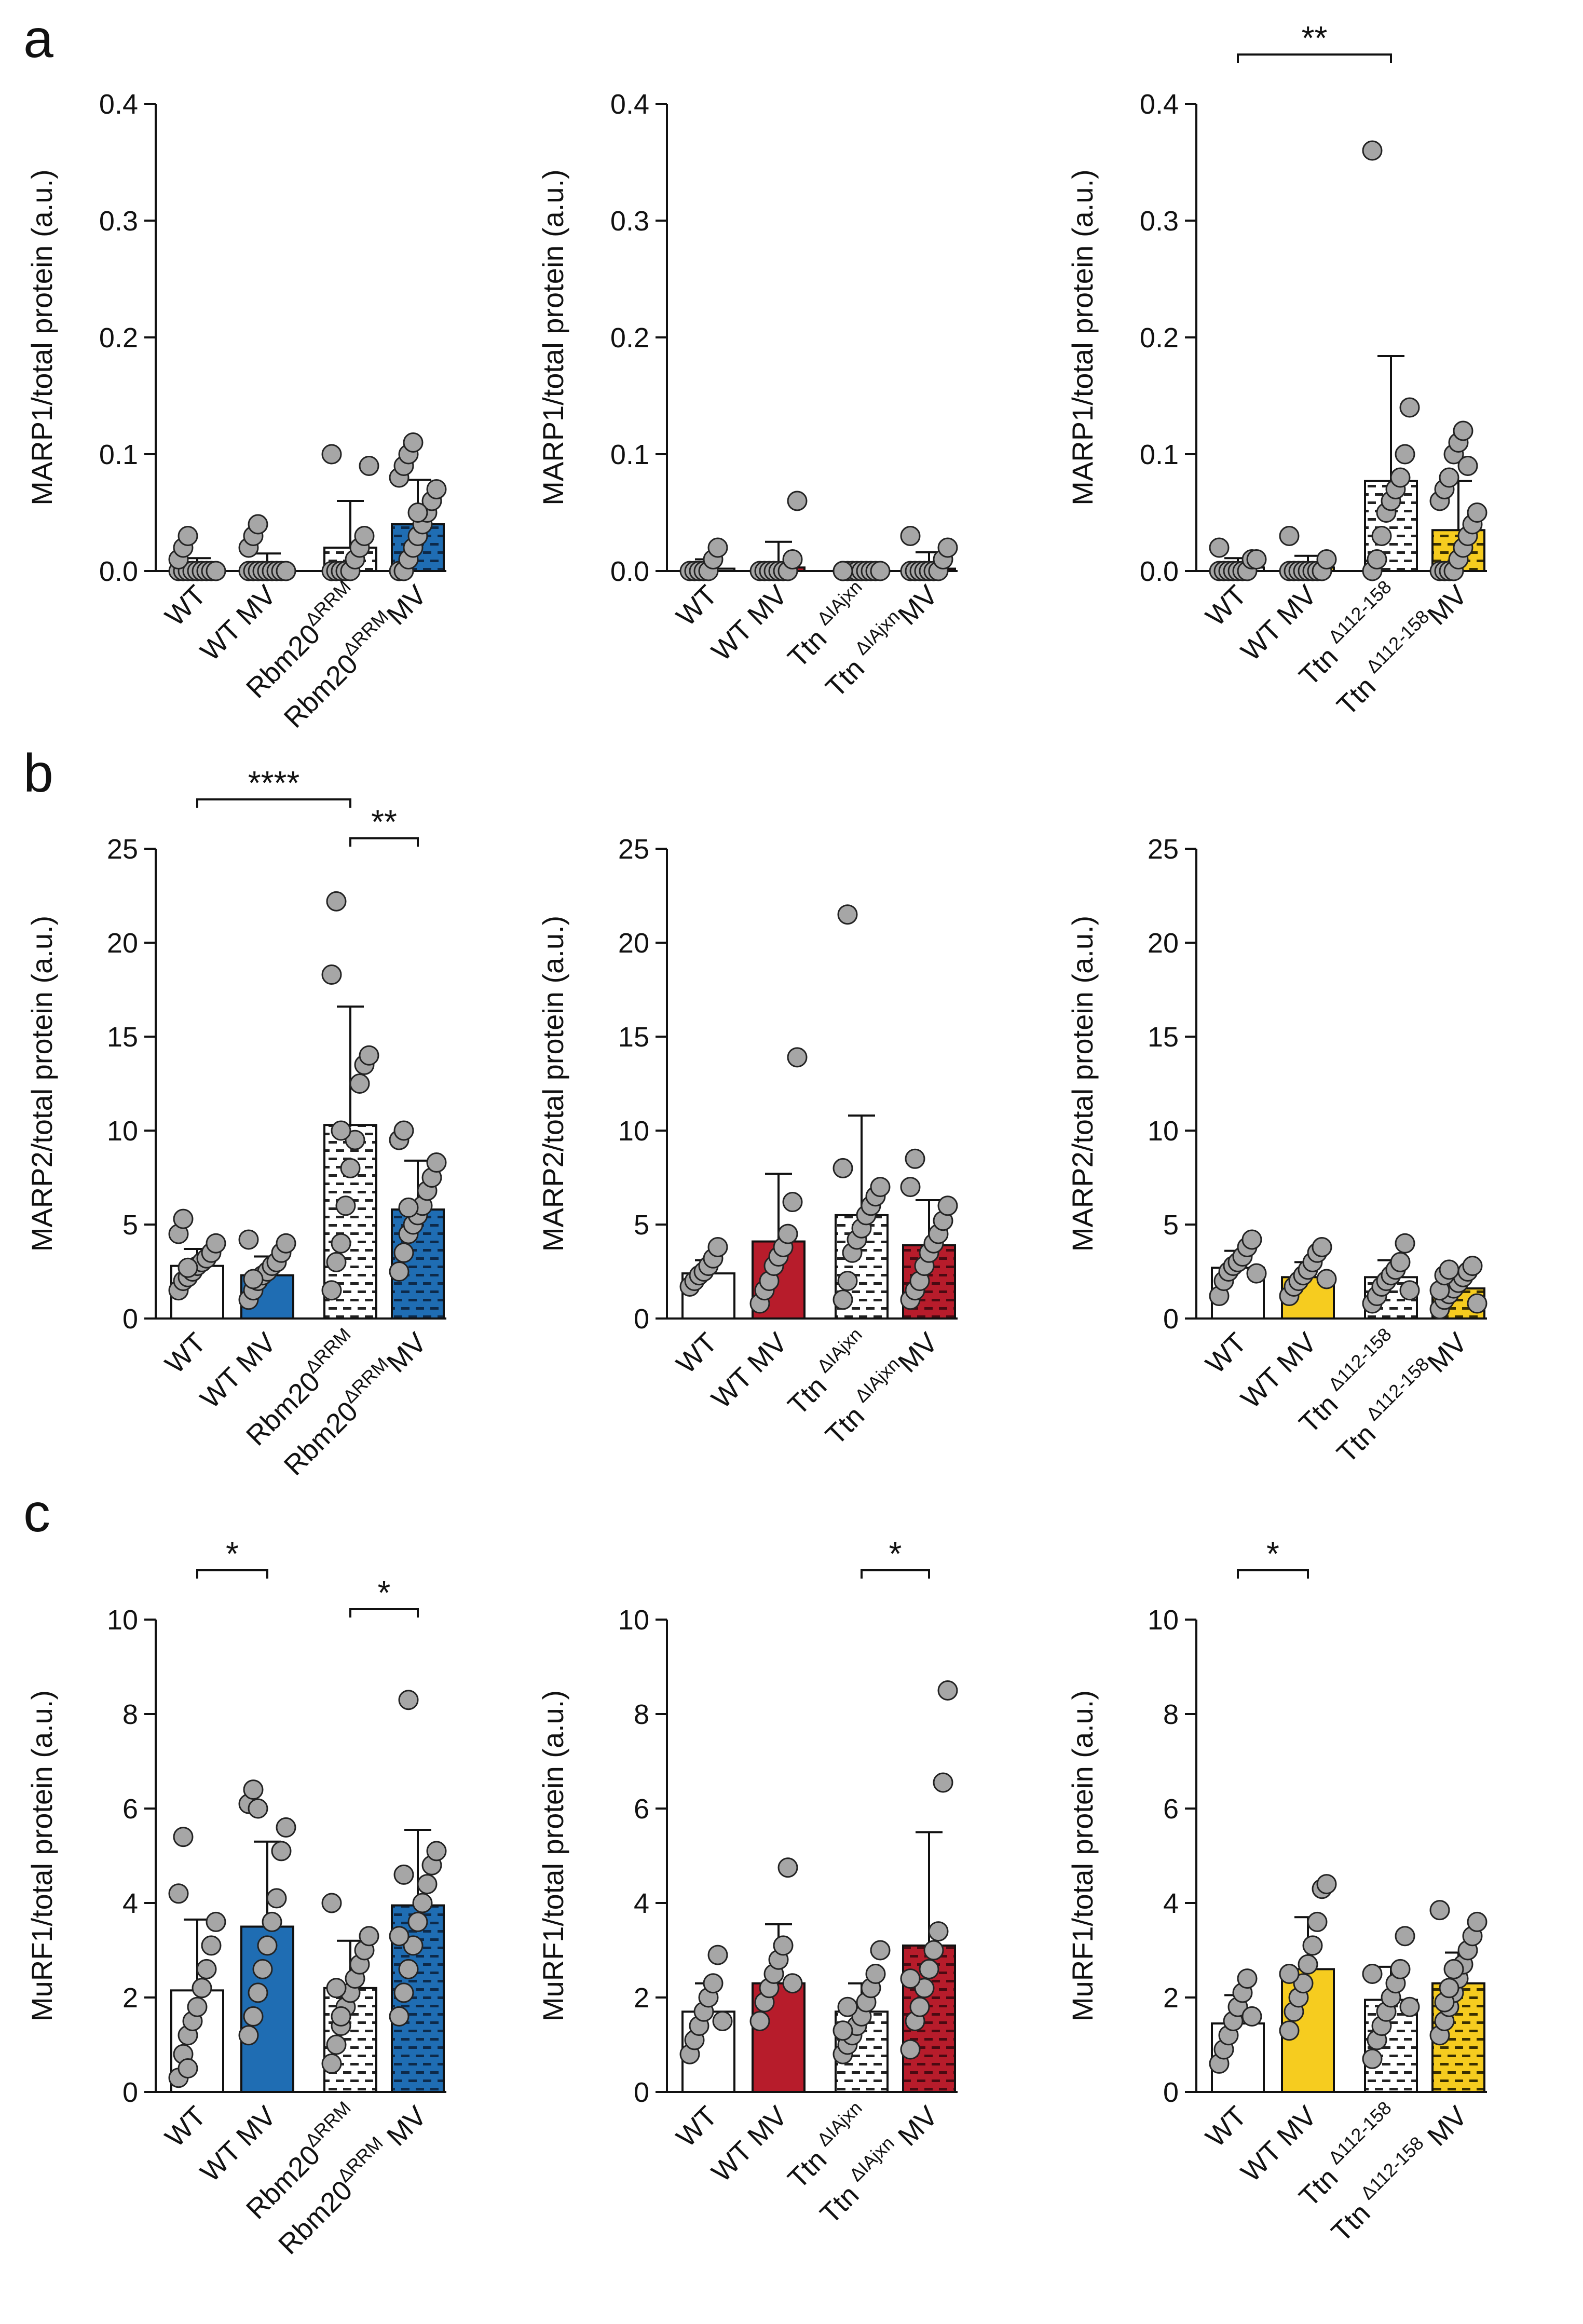 Image resolution: width=1583 pixels, height=2324 pixels. What do you see at coordinates (41, 1084) in the screenshot?
I see `y-axis-label: MARP2/total protein (a.u.)` at bounding box center [41, 1084].